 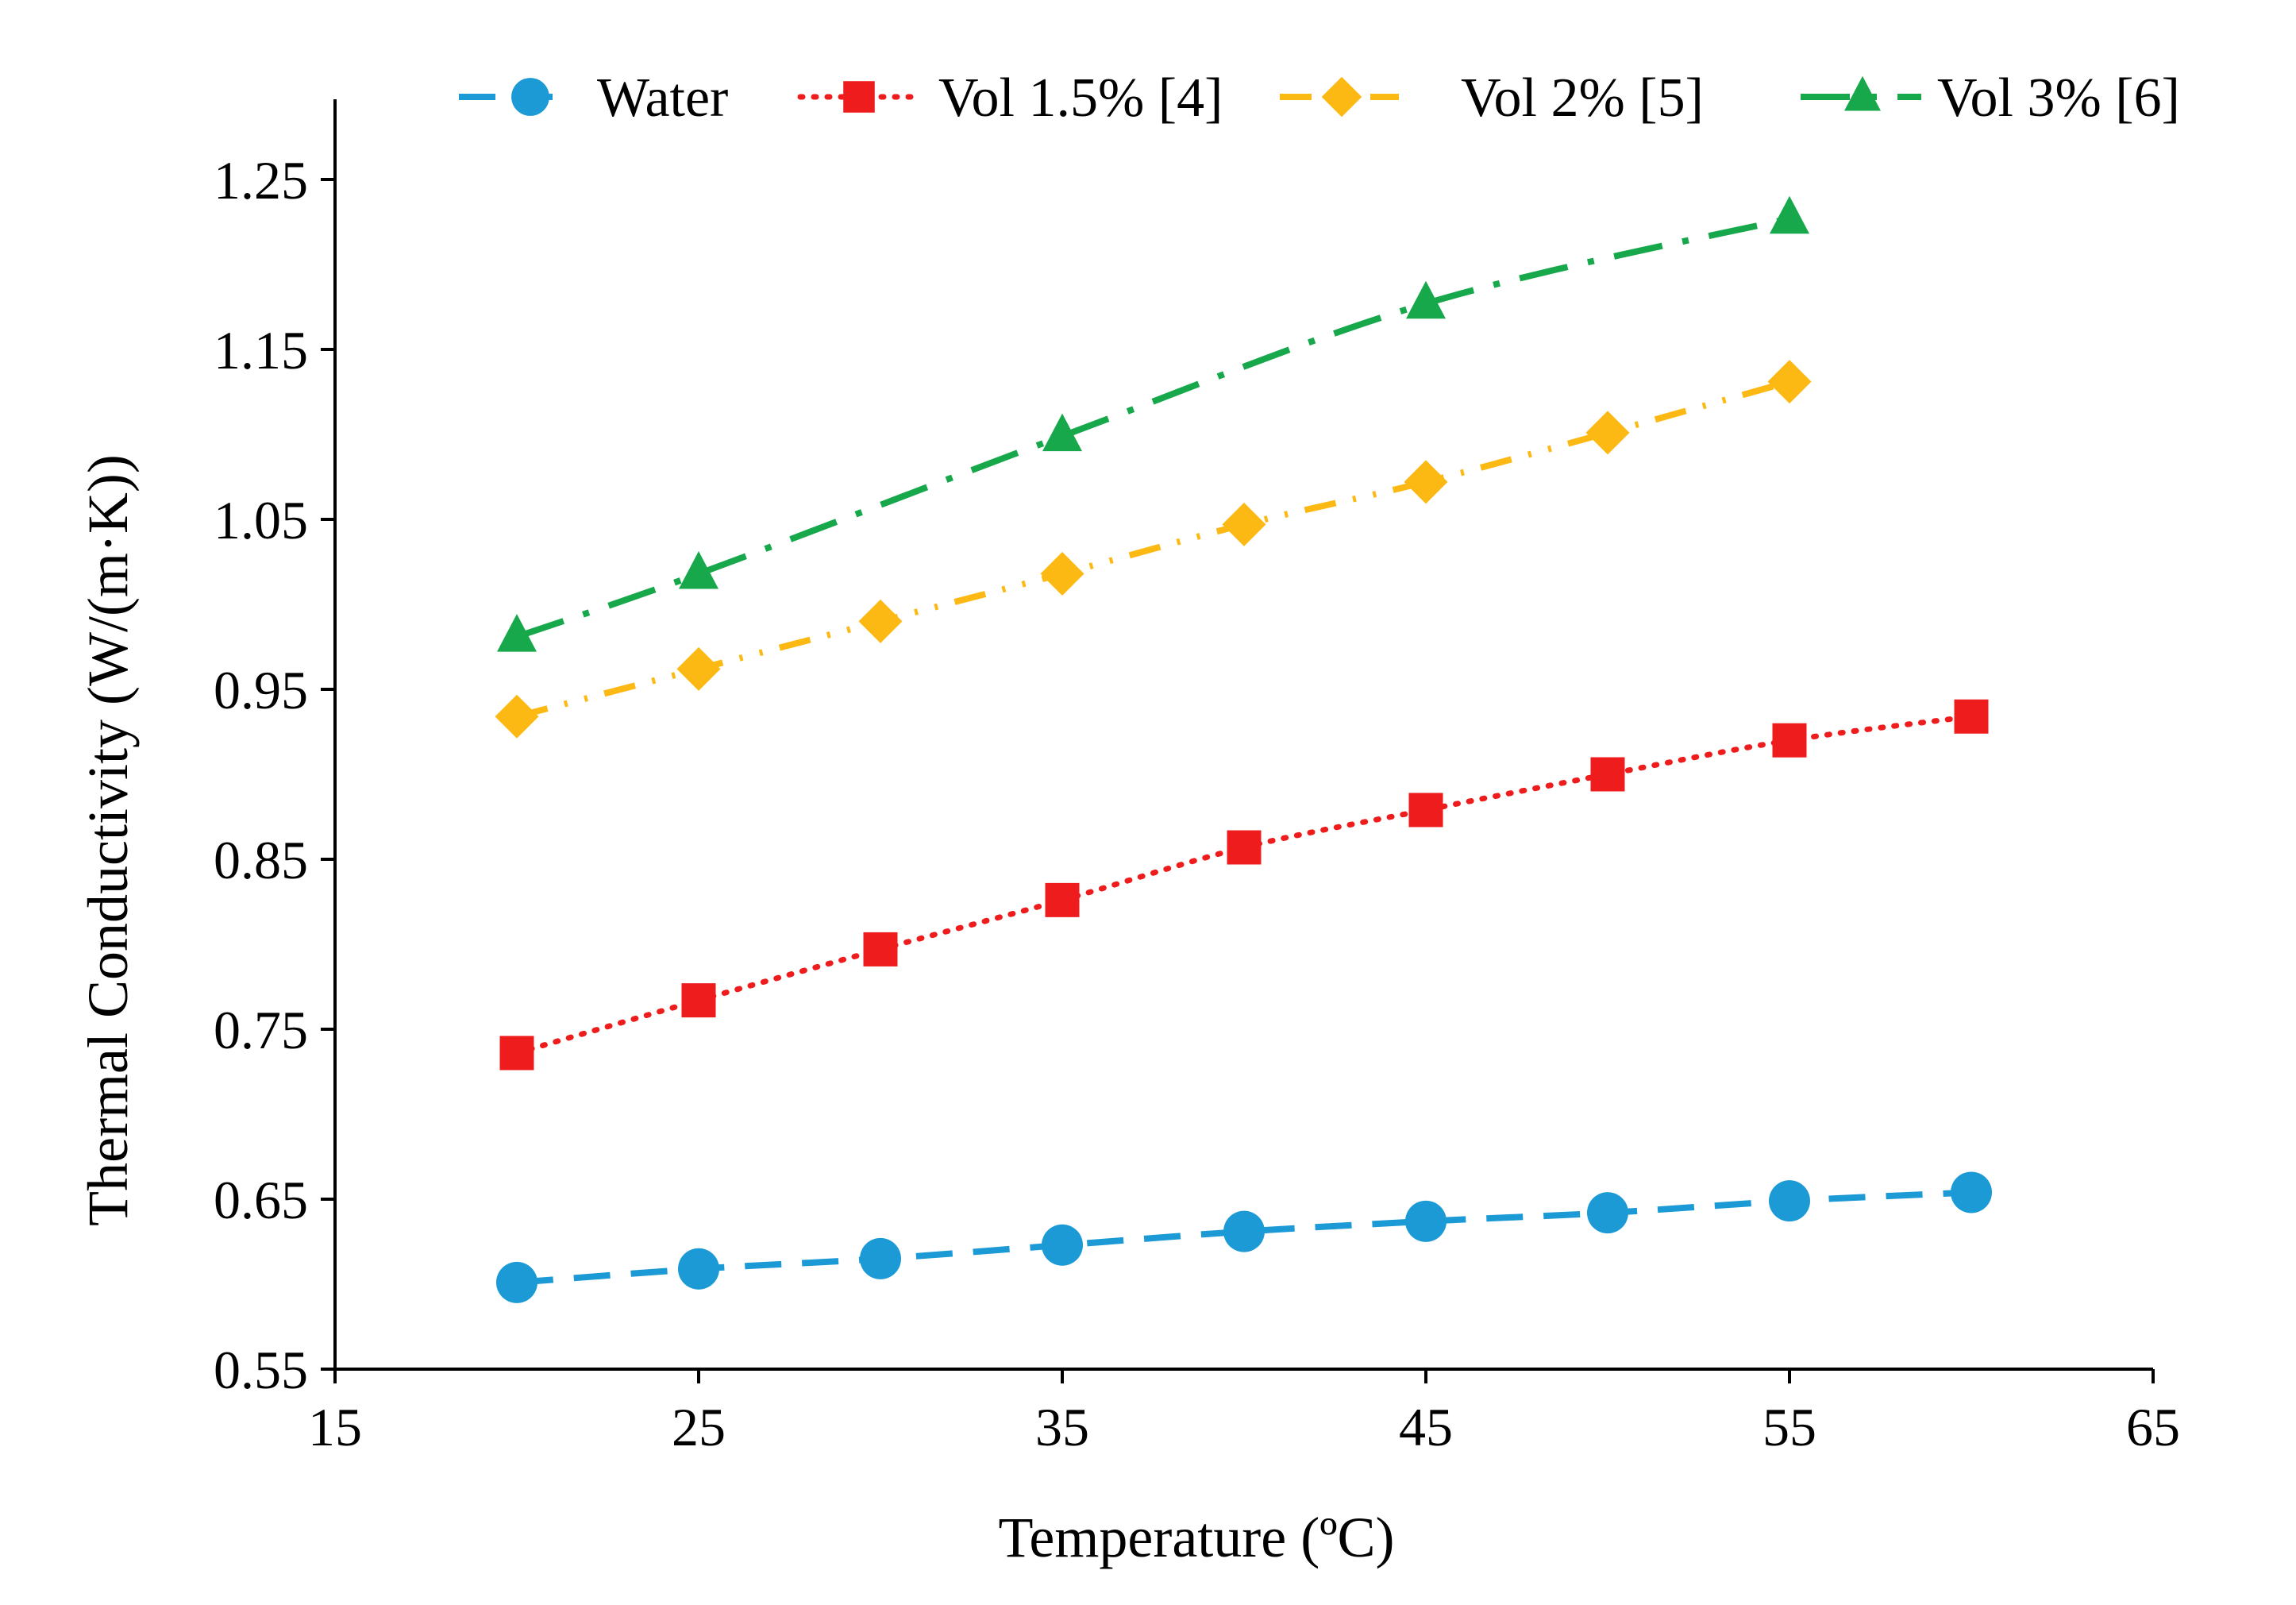 I want to click on y-tick-label: 0.75, so click(x=261, y=1030).